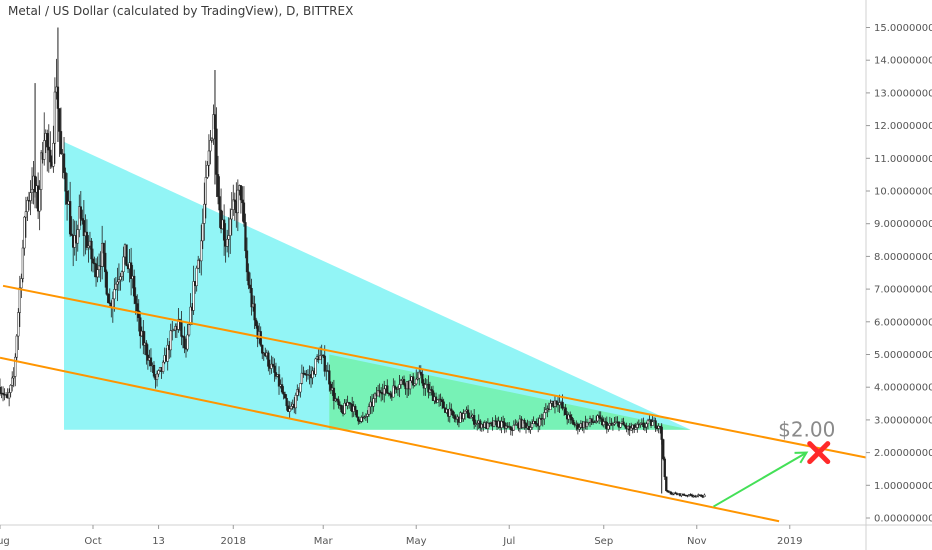 This screenshot has width=932, height=550. Describe the element at coordinates (789, 541) in the screenshot. I see `time-tick-label: 2019` at that location.